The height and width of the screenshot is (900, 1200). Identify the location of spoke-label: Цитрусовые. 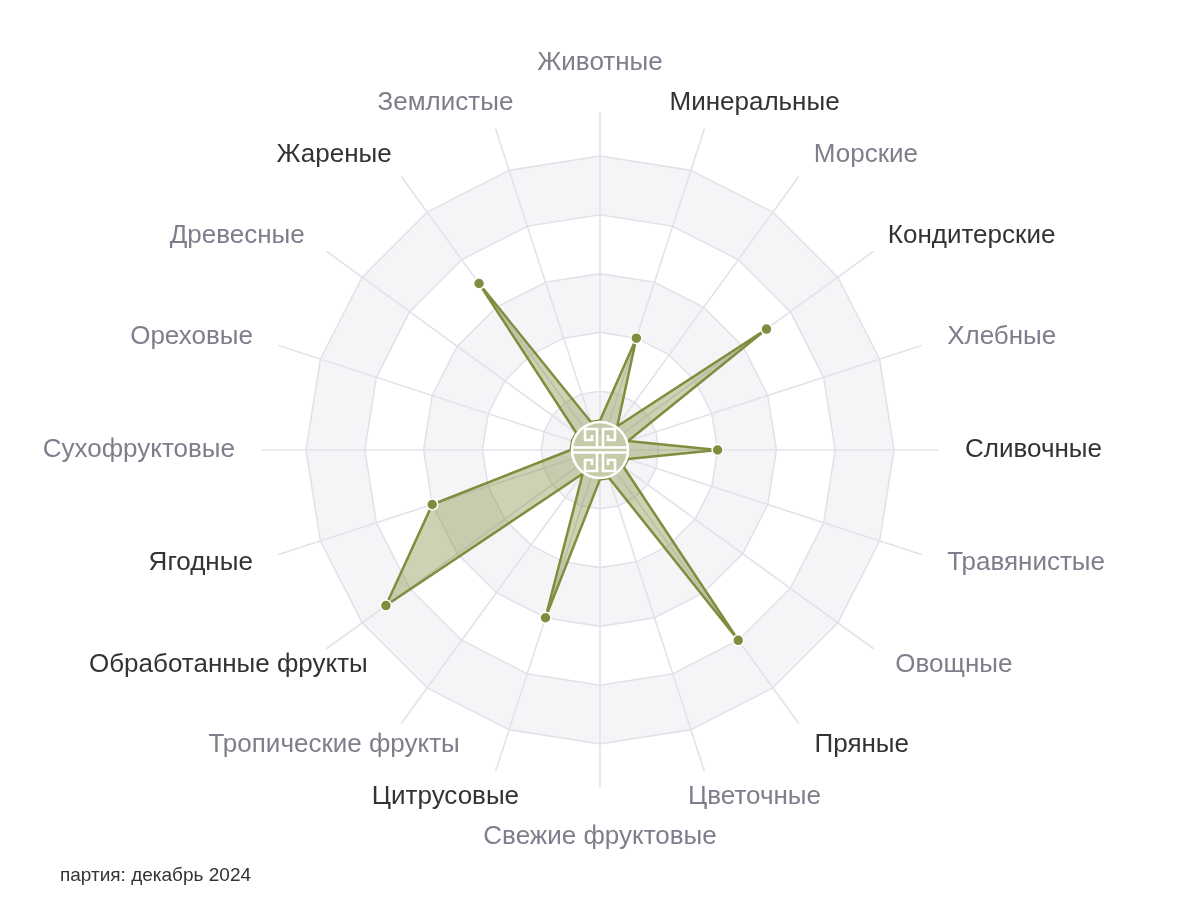
(445, 795).